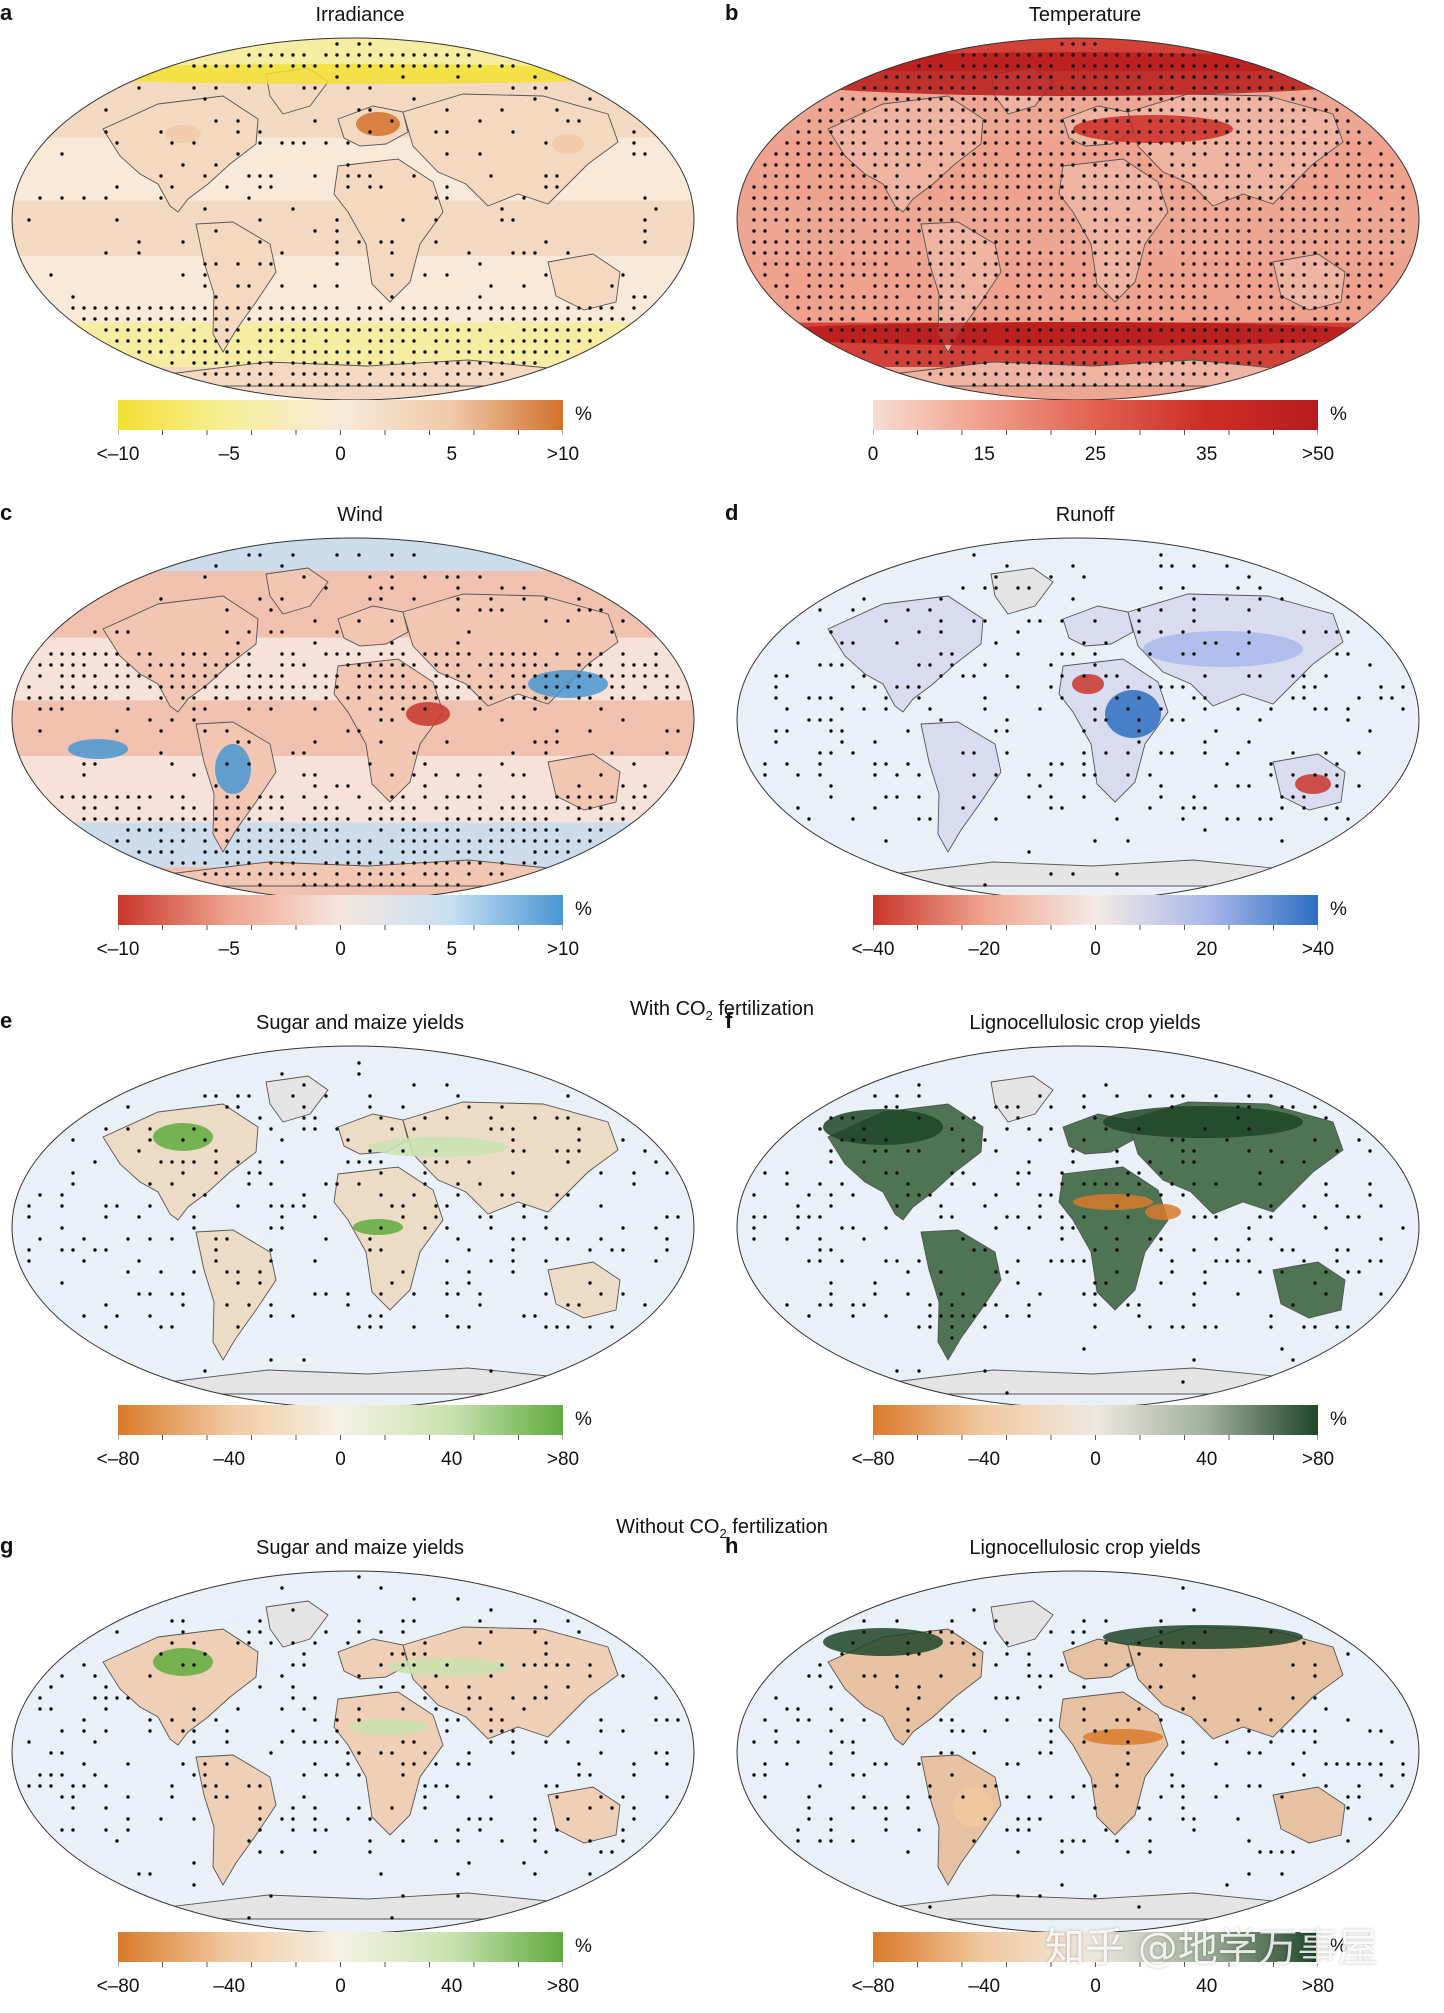 The width and height of the screenshot is (1444, 2013). Describe the element at coordinates (873, 949) in the screenshot. I see `colorbar-tick-label: <–40` at that location.